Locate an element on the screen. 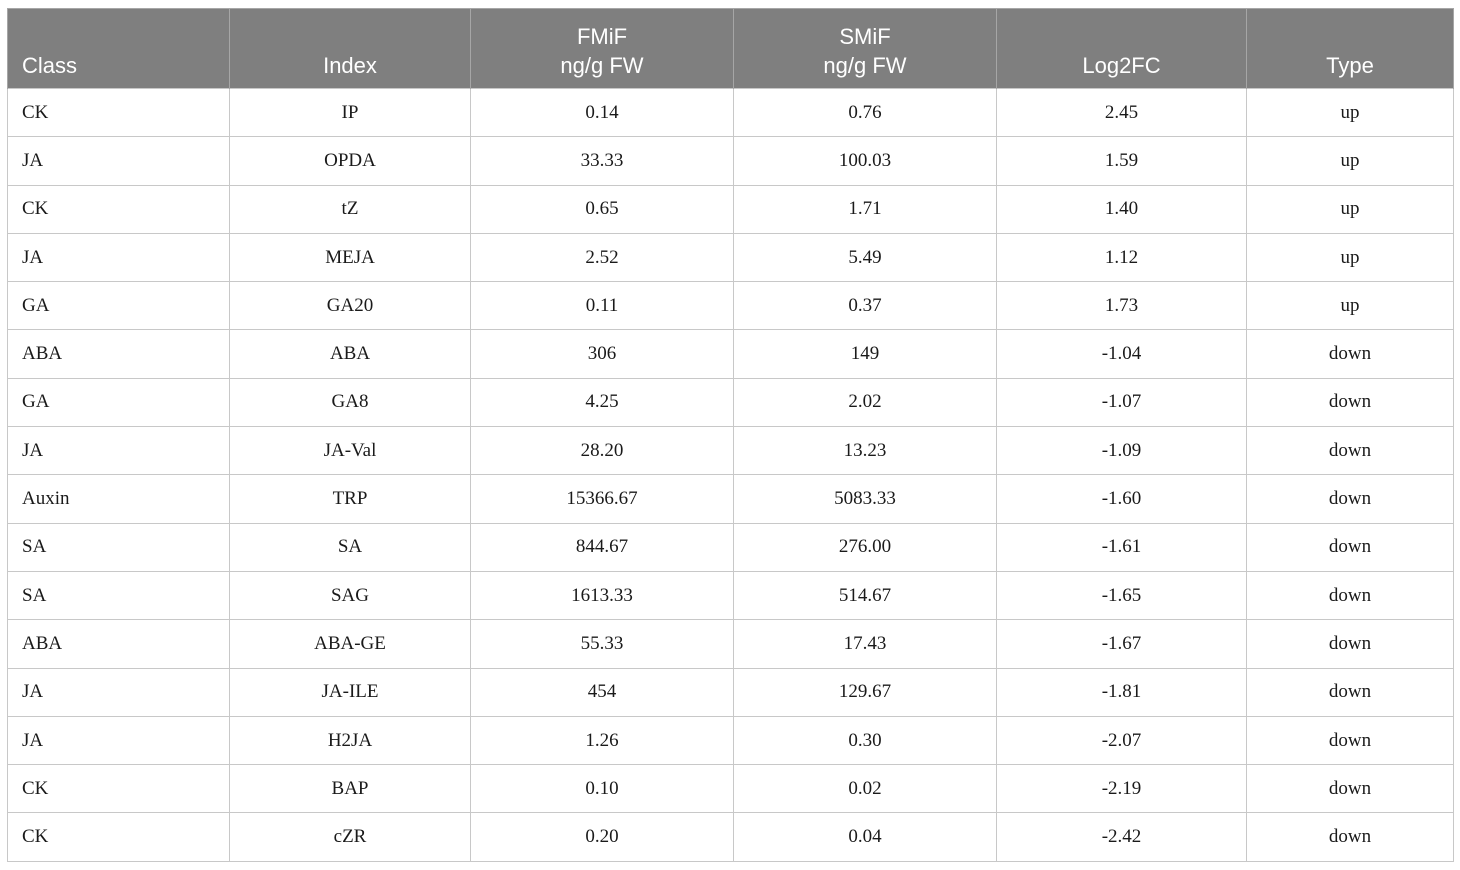 The height and width of the screenshot is (870, 1460). smif-cell: 514.67 is located at coordinates (865, 595).